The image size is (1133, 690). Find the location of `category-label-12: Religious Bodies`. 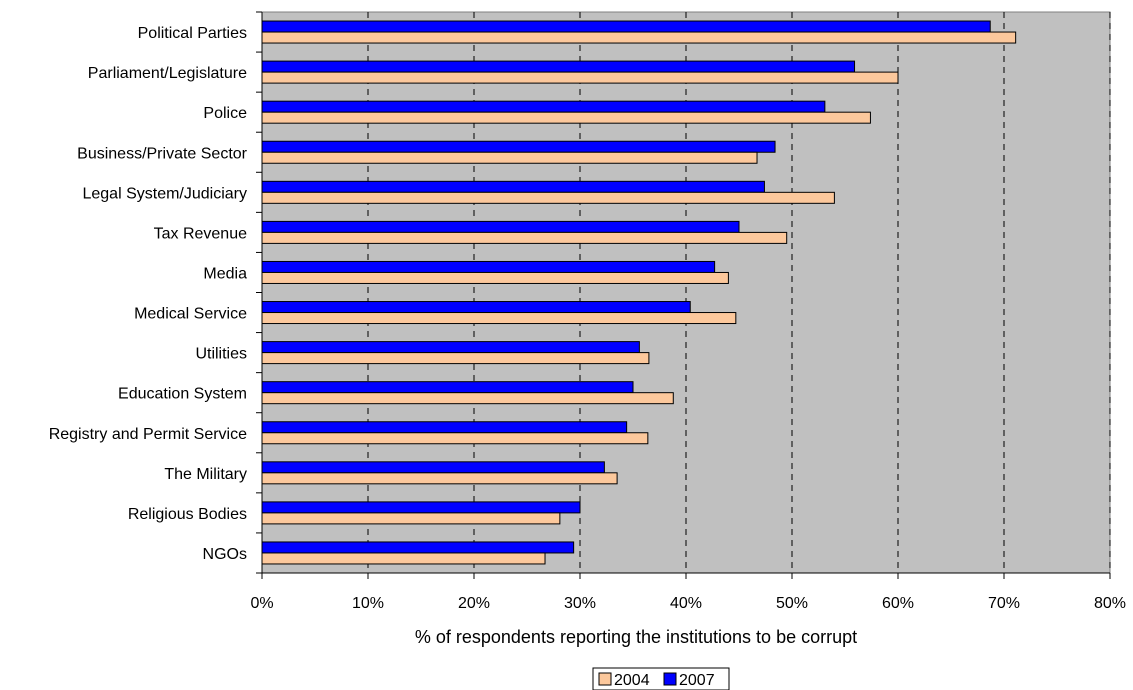

category-label-12: Religious Bodies is located at coordinates (187, 514).